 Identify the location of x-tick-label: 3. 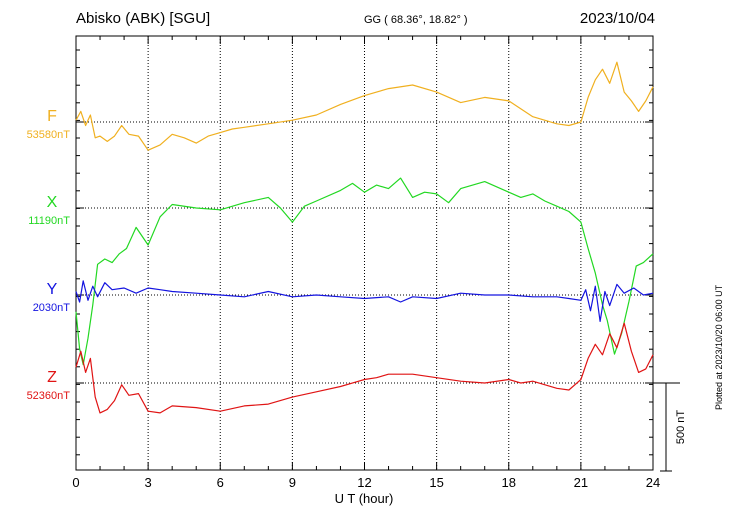
(148, 482).